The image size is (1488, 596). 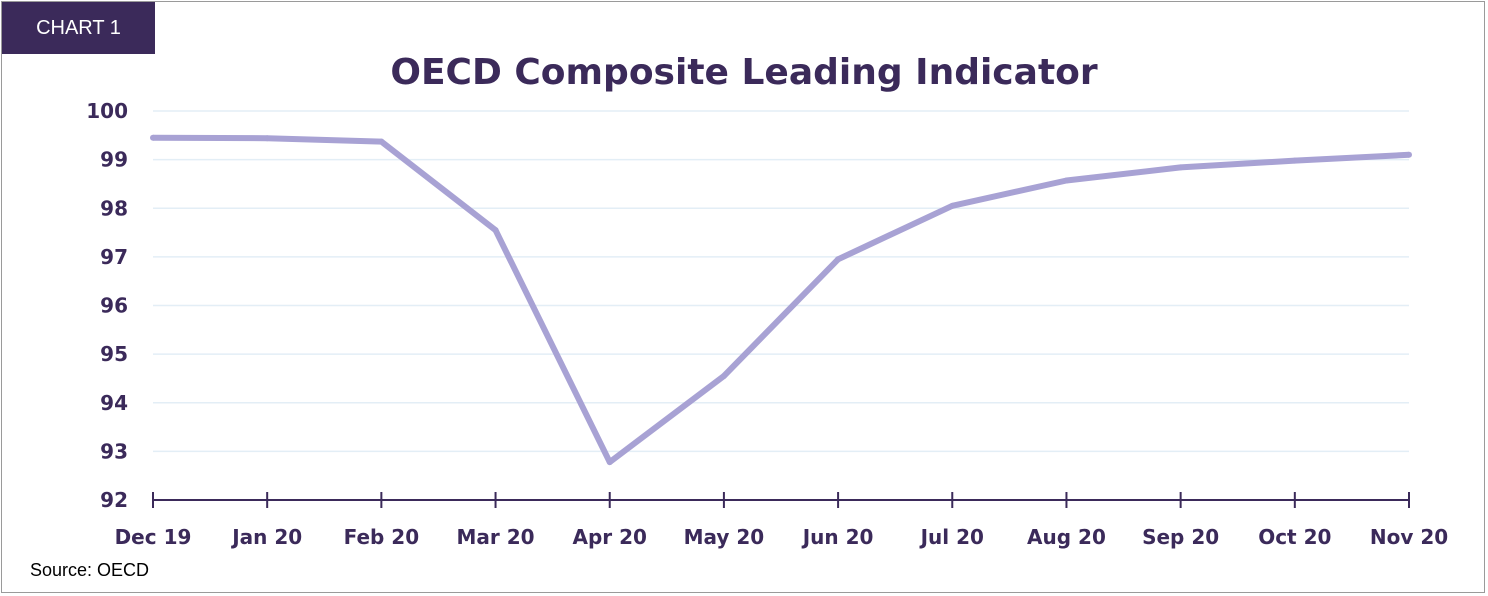 I want to click on x-tick-label: Jul 20, so click(x=951, y=537).